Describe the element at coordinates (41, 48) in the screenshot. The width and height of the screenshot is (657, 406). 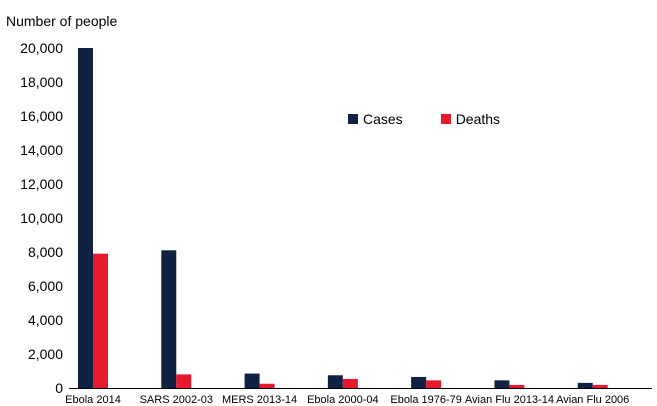
I see `y-tick-label: 20,000` at that location.